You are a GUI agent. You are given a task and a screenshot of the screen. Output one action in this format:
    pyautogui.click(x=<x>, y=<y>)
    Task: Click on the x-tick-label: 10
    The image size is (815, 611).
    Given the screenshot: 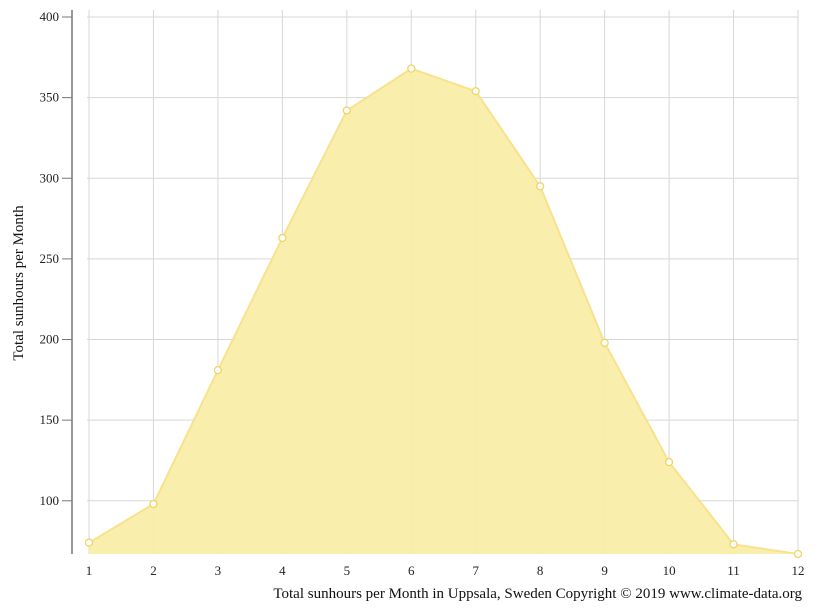 What is the action you would take?
    pyautogui.click(x=669, y=570)
    